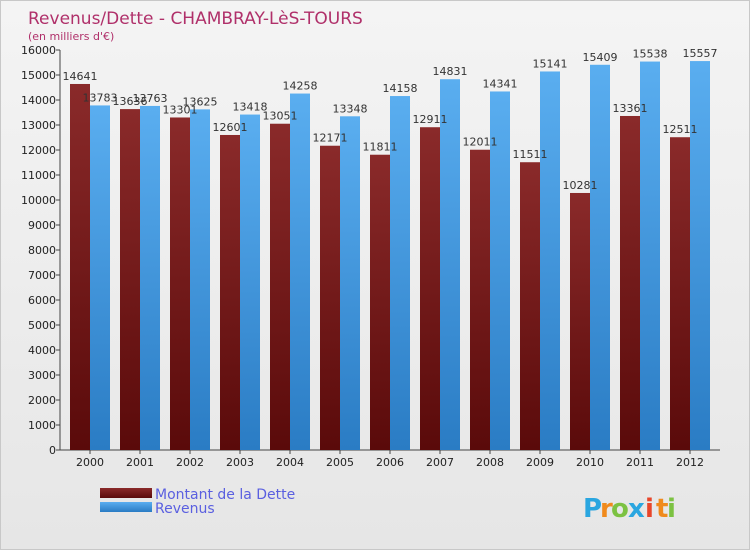  What do you see at coordinates (185, 509) in the screenshot?
I see `legend-label-revenus: Revenus` at bounding box center [185, 509].